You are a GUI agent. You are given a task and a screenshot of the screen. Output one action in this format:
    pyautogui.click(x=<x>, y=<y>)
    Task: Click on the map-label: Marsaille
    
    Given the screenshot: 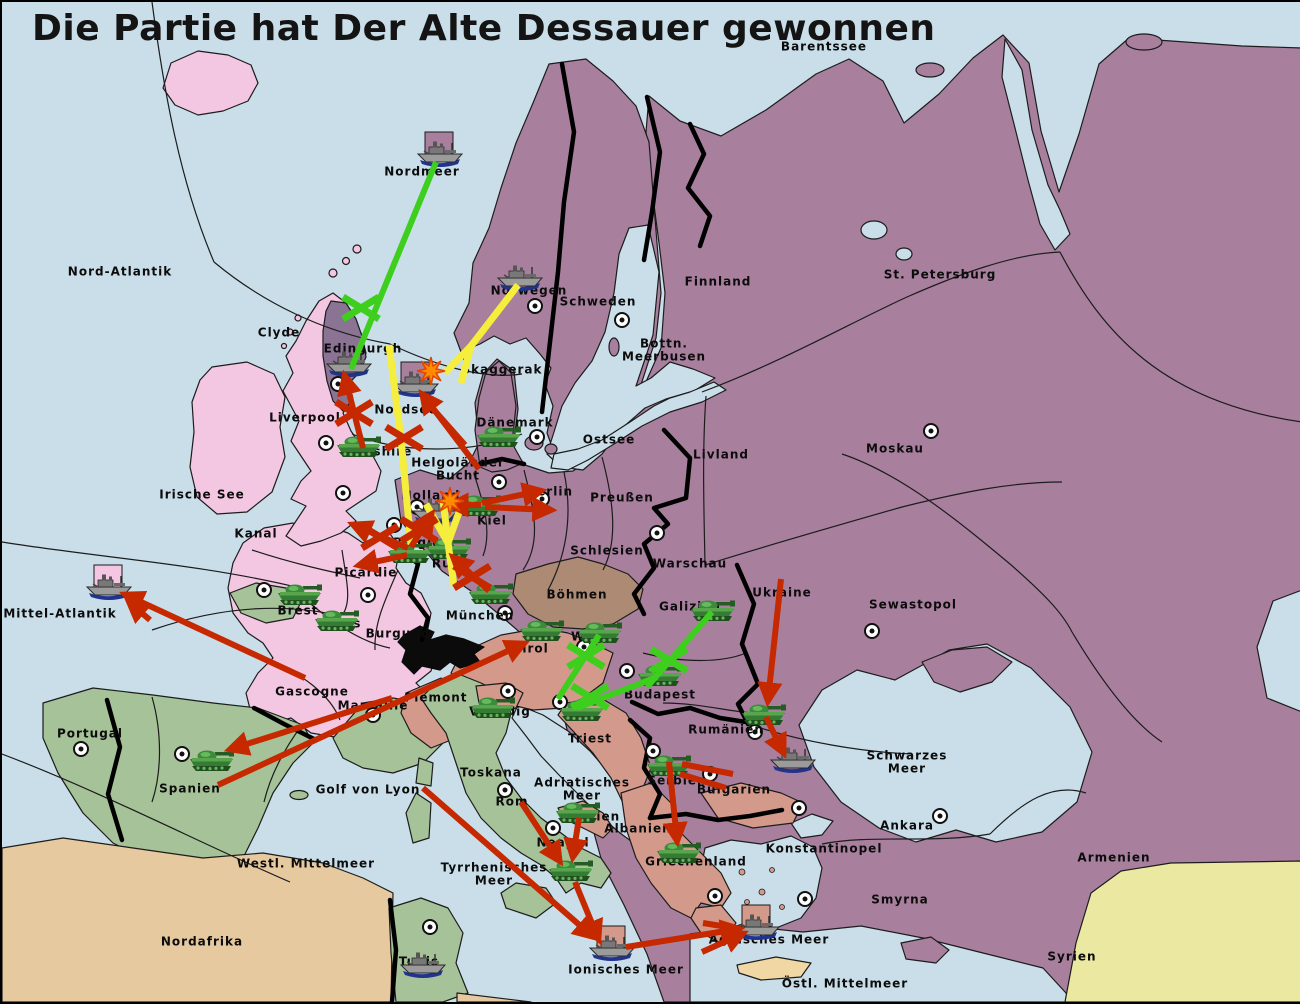 What is the action you would take?
    pyautogui.click(x=373, y=705)
    